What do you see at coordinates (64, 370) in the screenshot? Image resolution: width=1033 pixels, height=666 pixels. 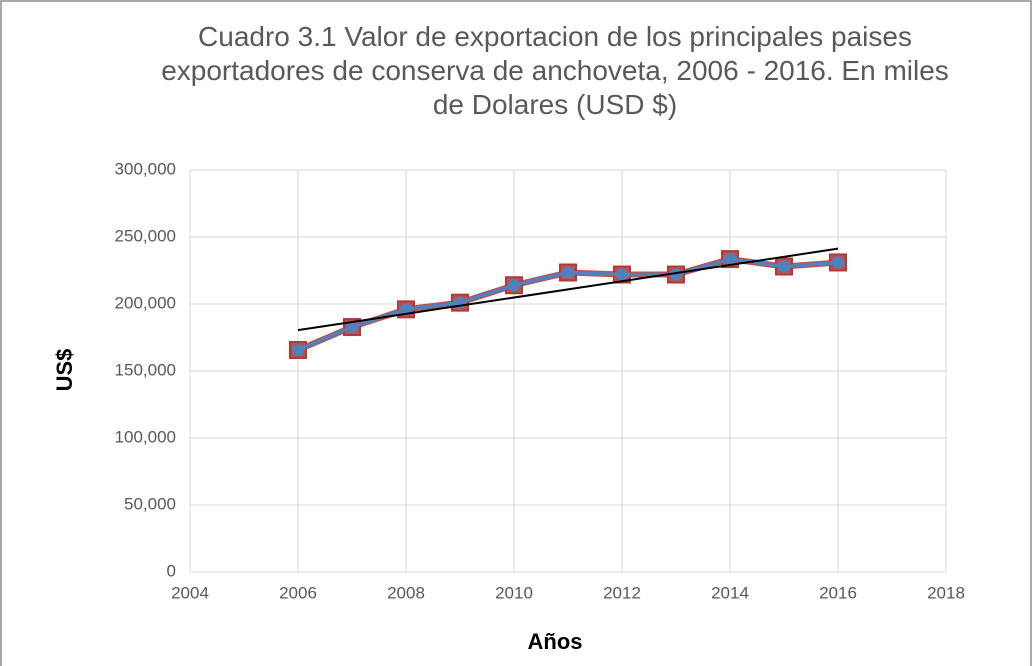 I see `y-axis-label: US$` at bounding box center [64, 370].